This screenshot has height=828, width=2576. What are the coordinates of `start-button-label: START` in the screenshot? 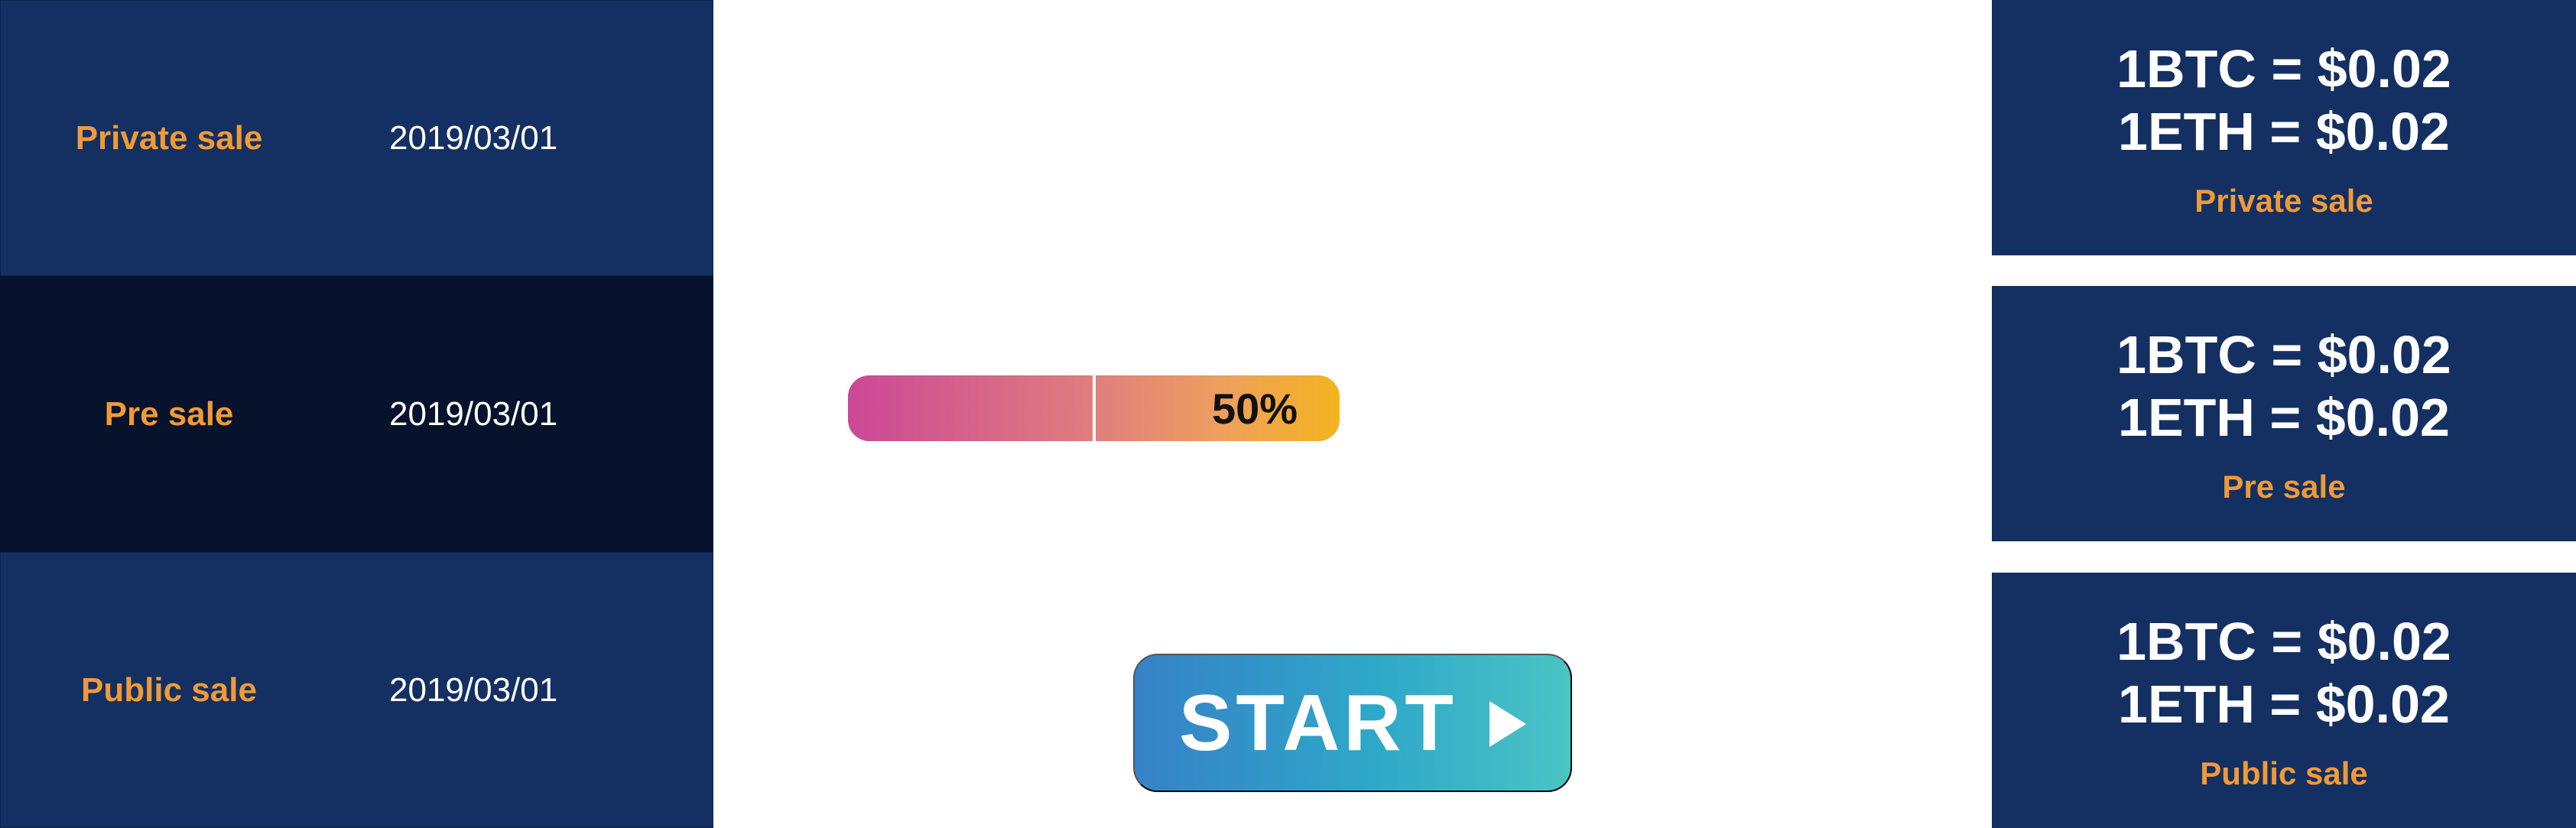 It's located at (1318, 723).